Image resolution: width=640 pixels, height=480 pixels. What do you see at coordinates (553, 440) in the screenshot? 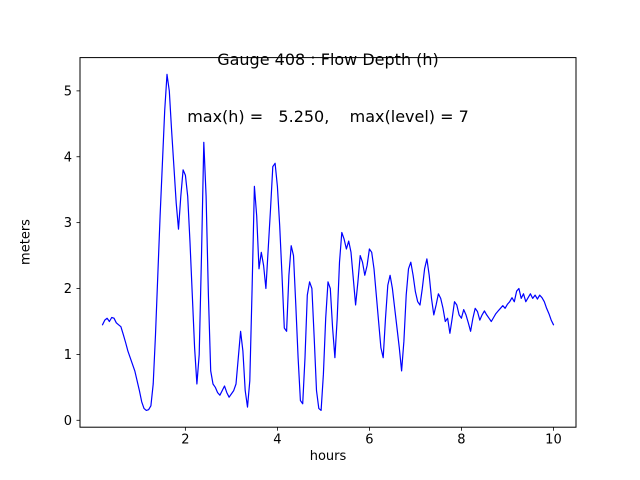
I see `x-tick-label: 10` at bounding box center [553, 440].